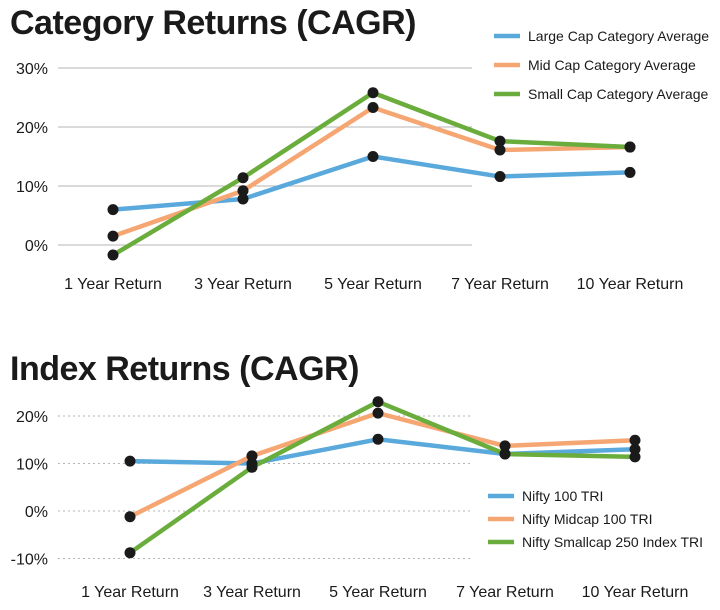 The height and width of the screenshot is (610, 720). I want to click on legend-label: Small Cap Category Average, so click(618, 94).